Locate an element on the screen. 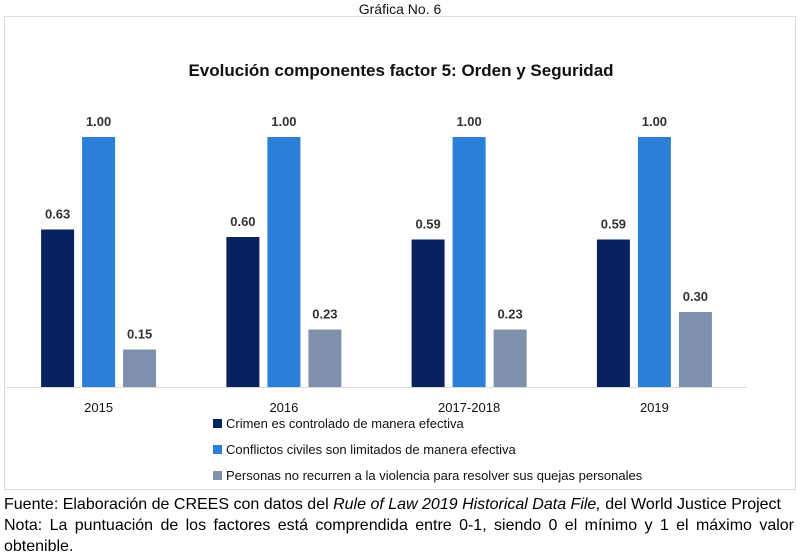  source-suffix: del World Justice Project is located at coordinates (690, 504).